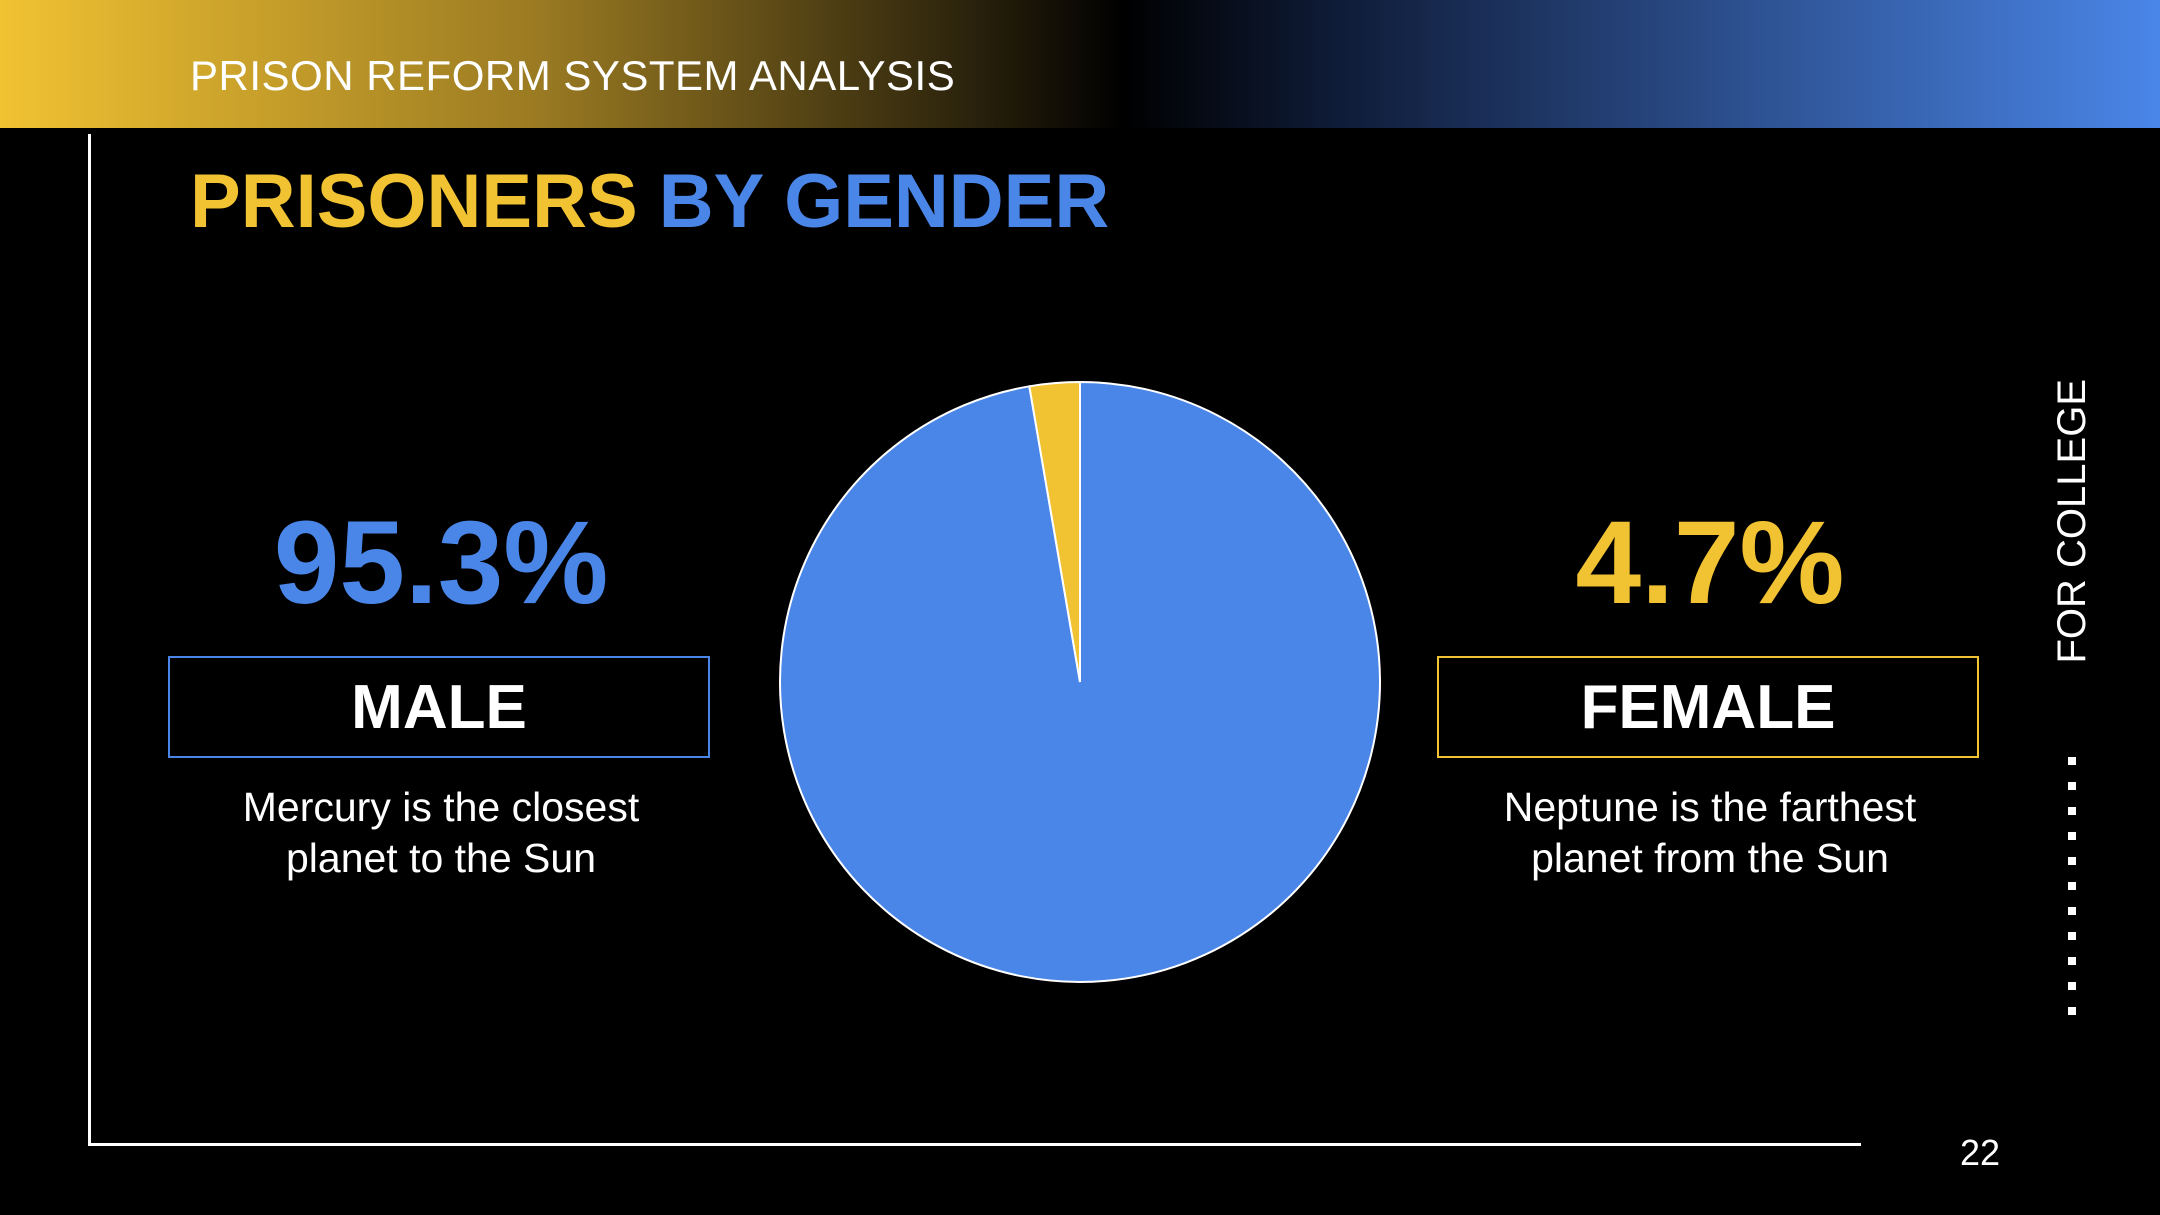 The image size is (2160, 1215). Describe the element at coordinates (1710, 858) in the screenshot. I see `female-description-line2: planet from the Sun` at that location.